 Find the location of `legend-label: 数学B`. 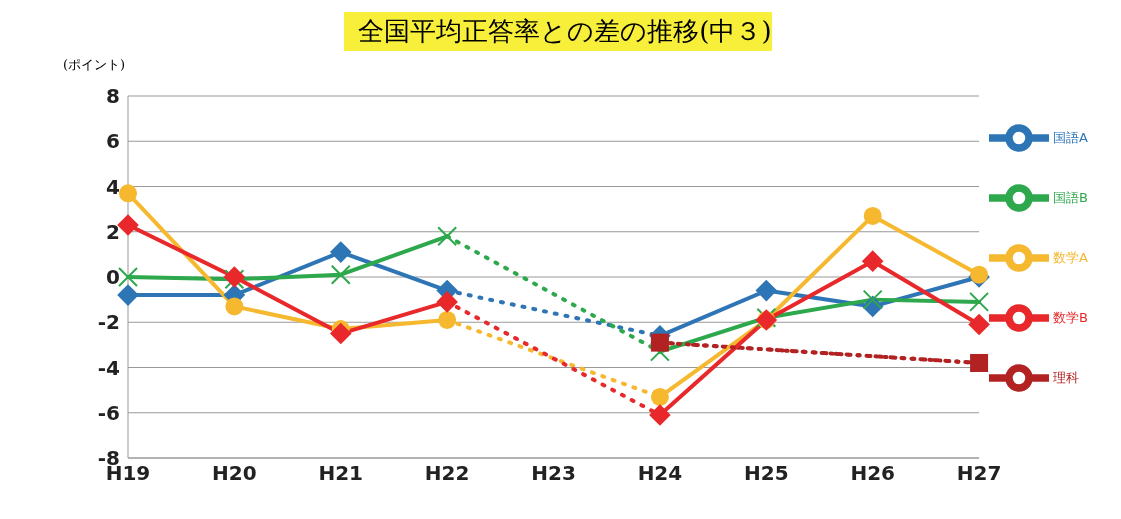

legend-label: 数学B is located at coordinates (1070, 317).